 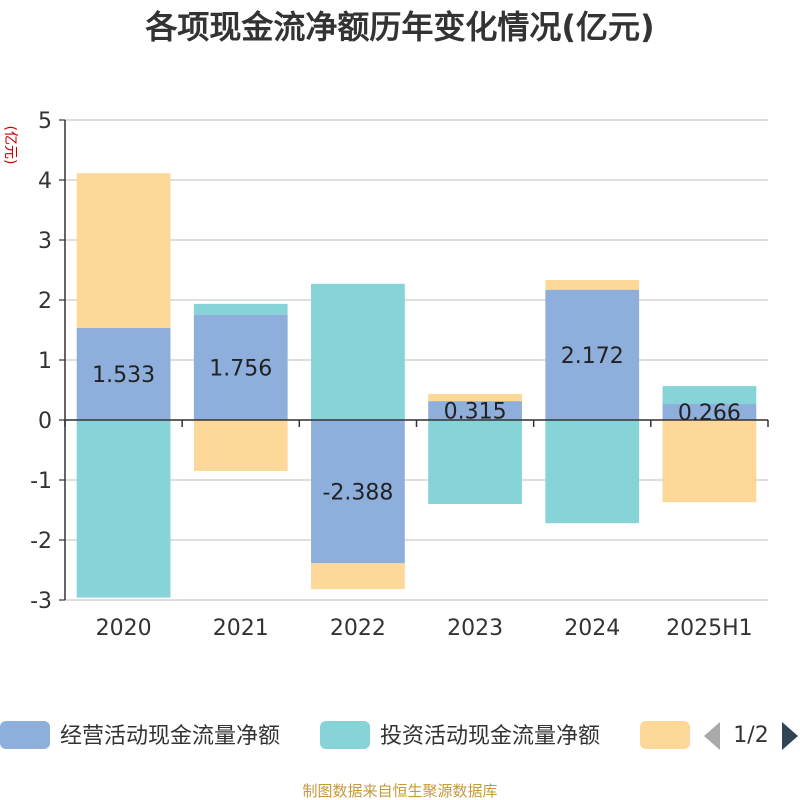 I want to click on x-tick-label: 2022, so click(x=358, y=628).